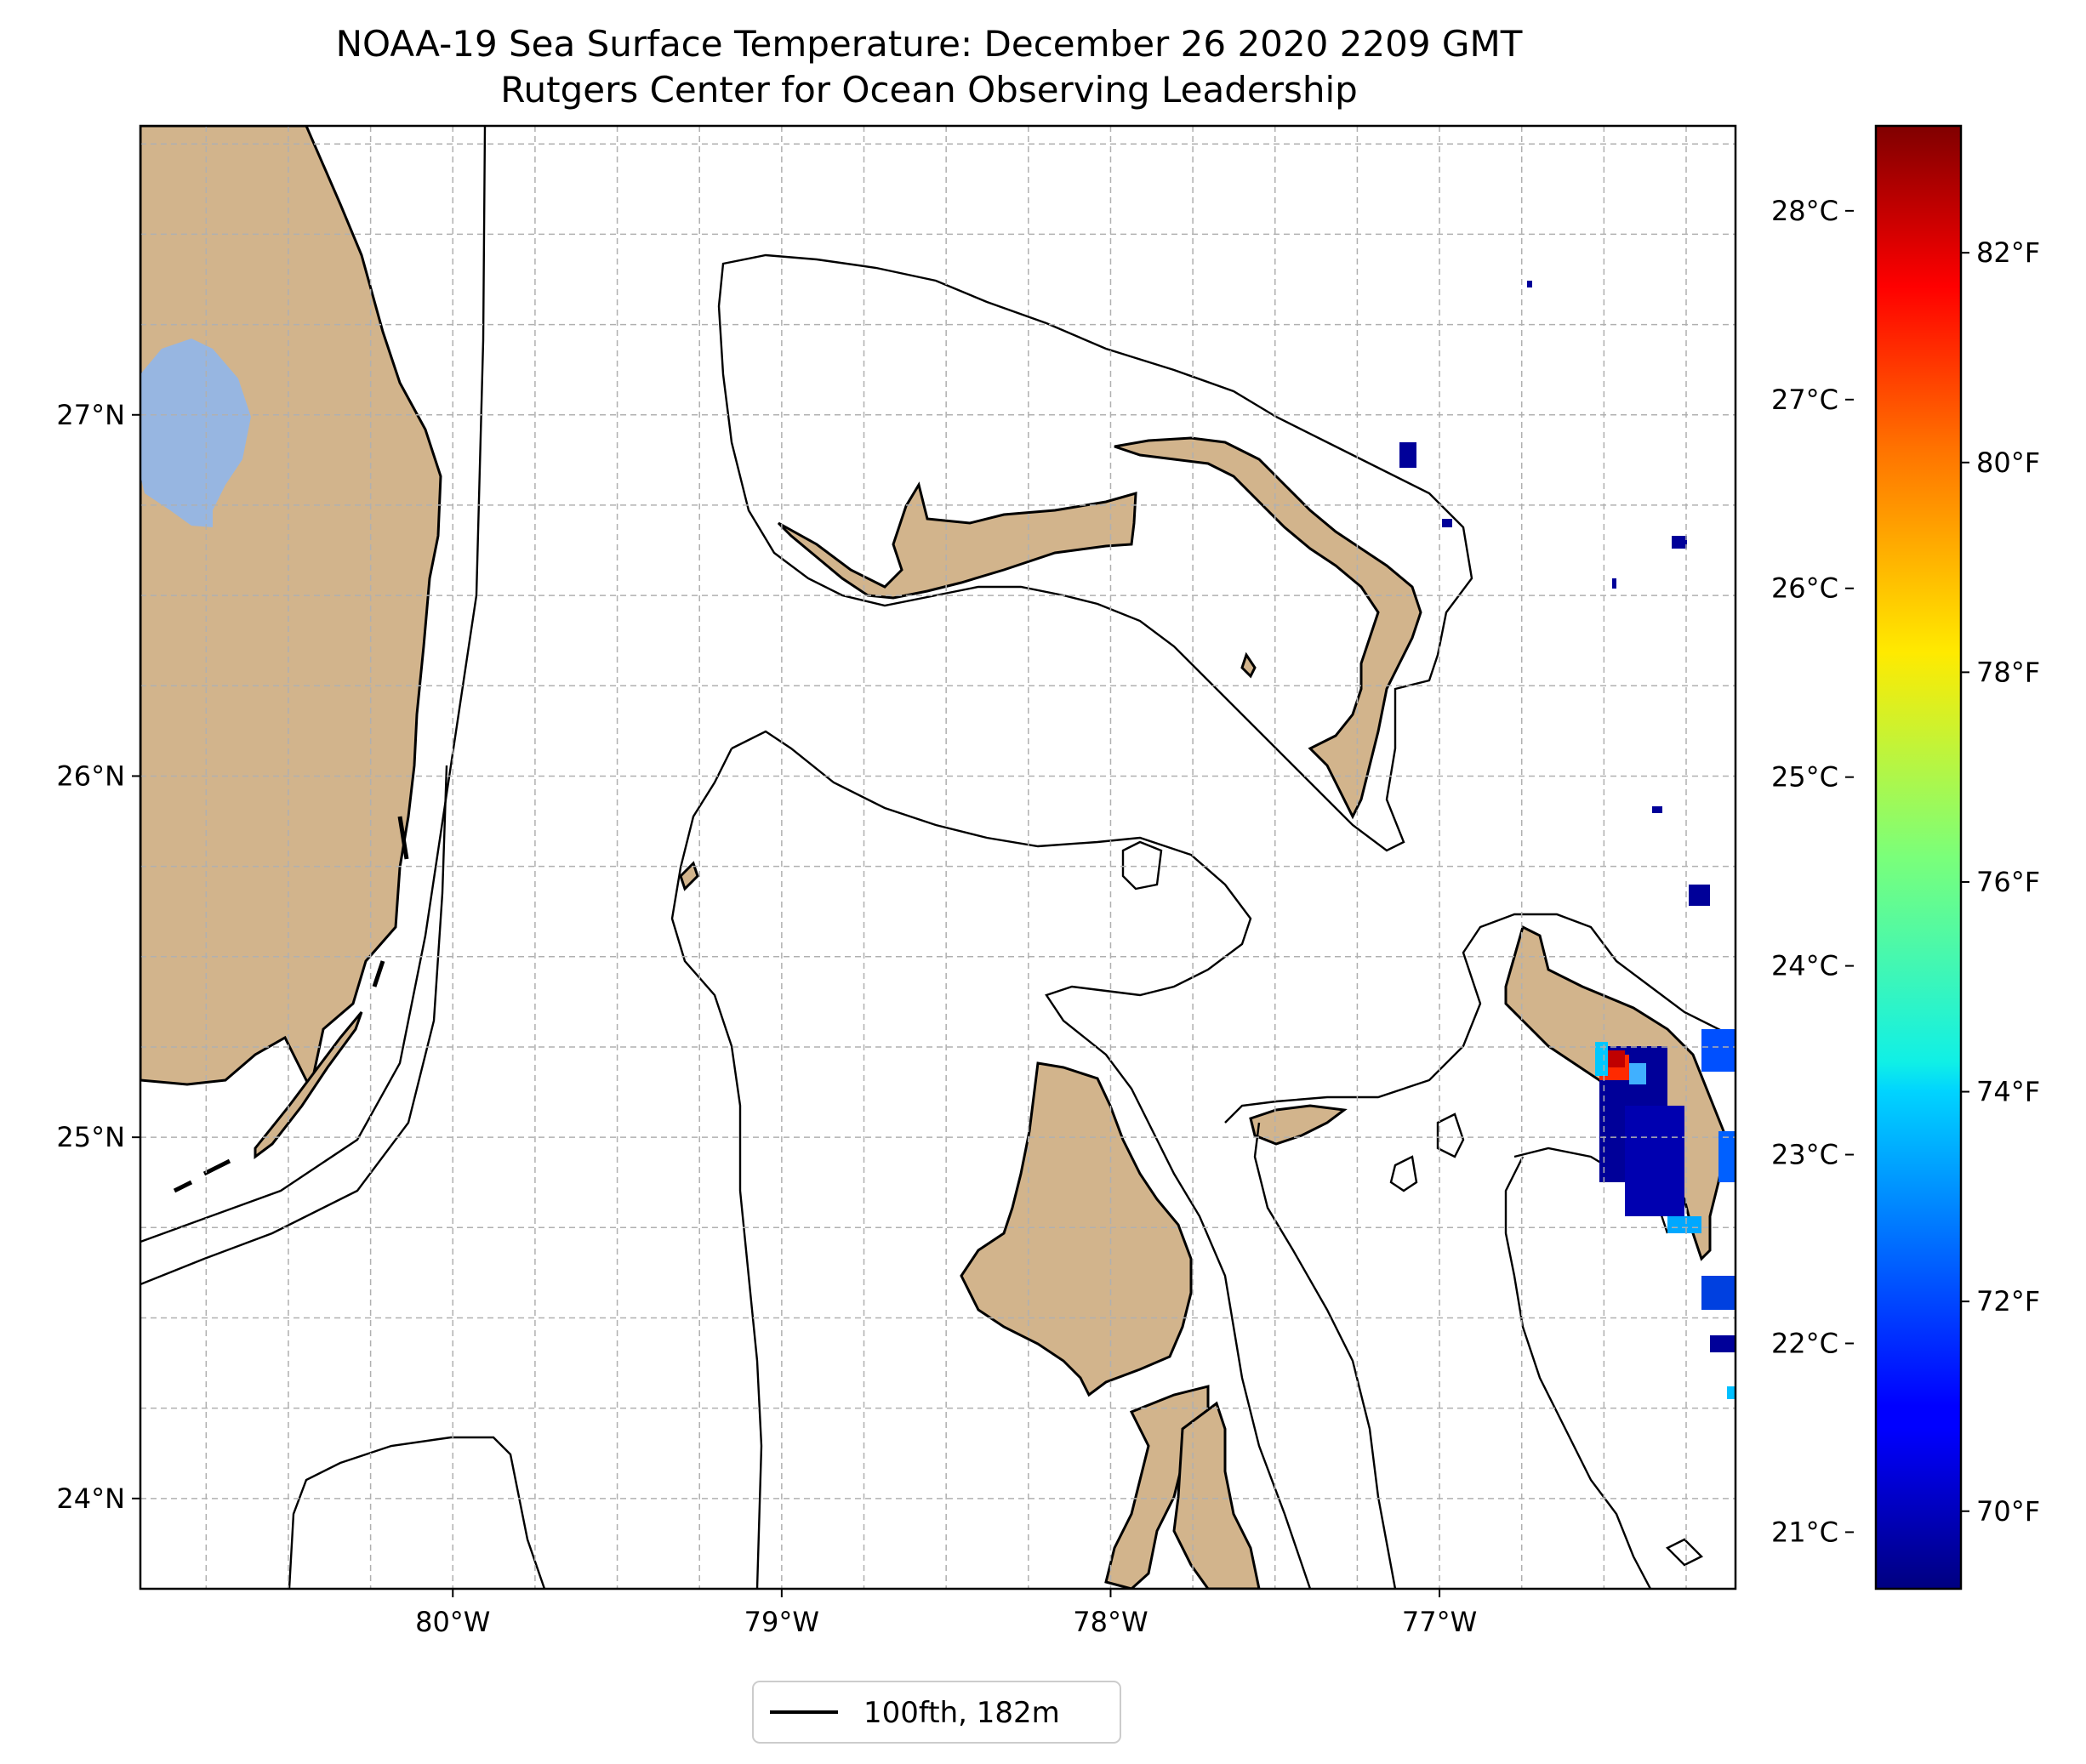  What do you see at coordinates (1439, 1622) in the screenshot?
I see `lon-tick-label: 77°W` at bounding box center [1439, 1622].